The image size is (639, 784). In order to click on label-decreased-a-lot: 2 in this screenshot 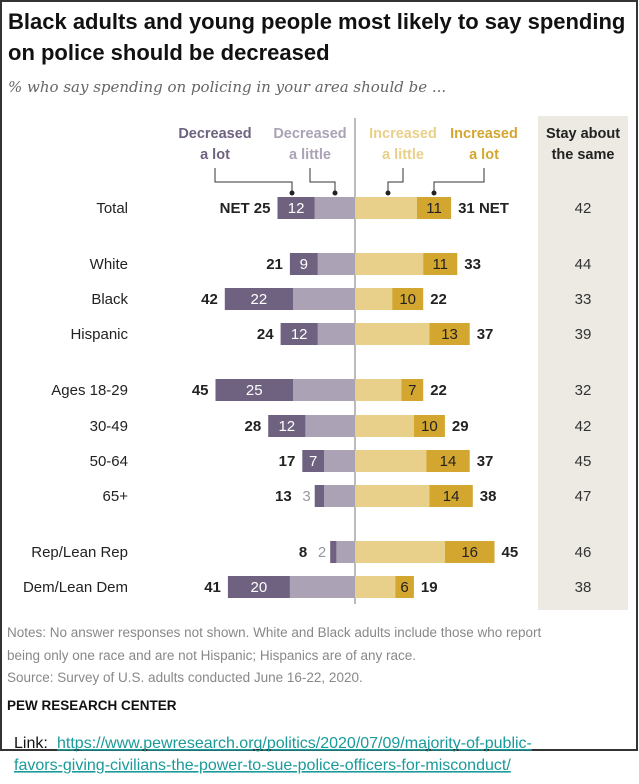, I will do `click(322, 552)`.